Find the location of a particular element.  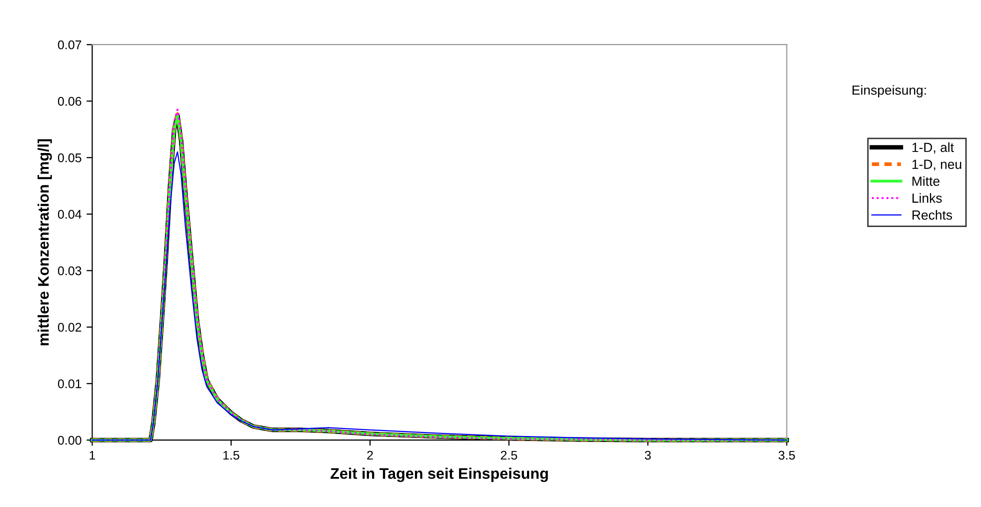

x-tick-label: 2 is located at coordinates (370, 455).